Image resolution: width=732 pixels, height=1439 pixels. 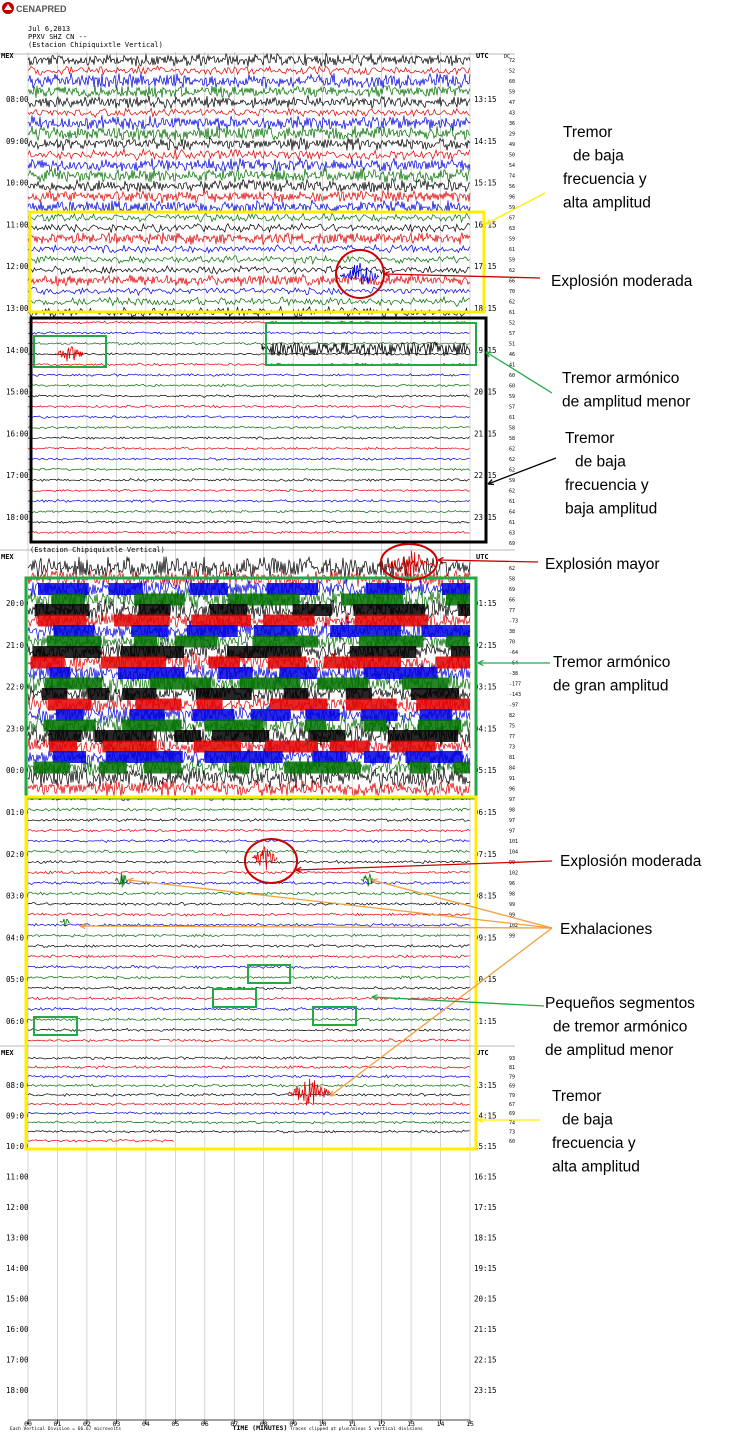 I want to click on annotation-label: Exhalaciones, so click(x=606, y=929).